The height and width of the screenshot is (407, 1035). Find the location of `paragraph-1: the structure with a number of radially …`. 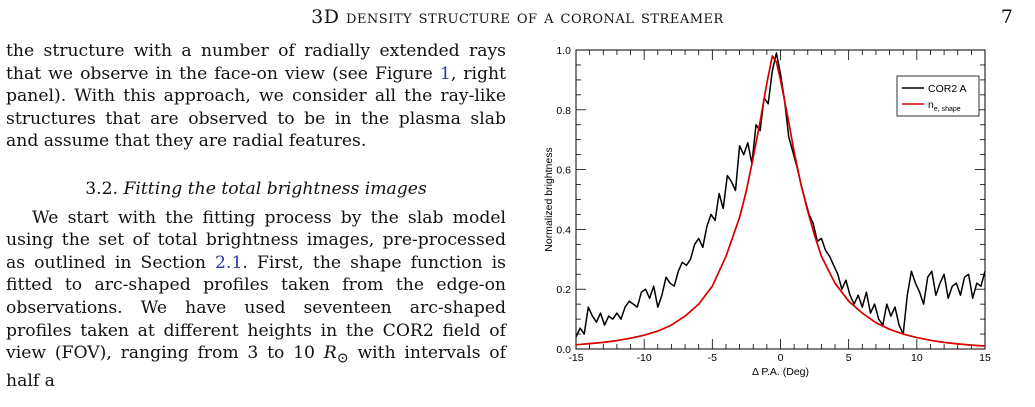

paragraph-1: the structure with a number of radially … is located at coordinates (256, 96).